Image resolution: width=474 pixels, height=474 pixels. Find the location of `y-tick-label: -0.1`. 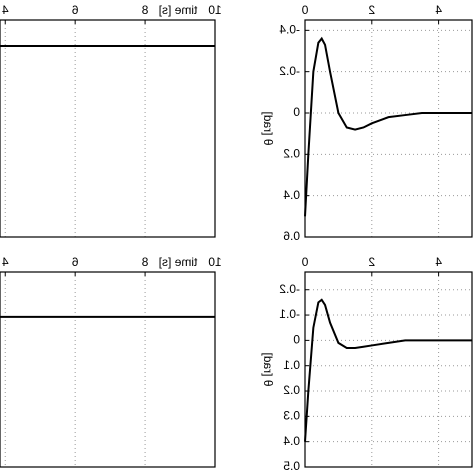

y-tick-label: -0.1 is located at coordinates (289, 314).